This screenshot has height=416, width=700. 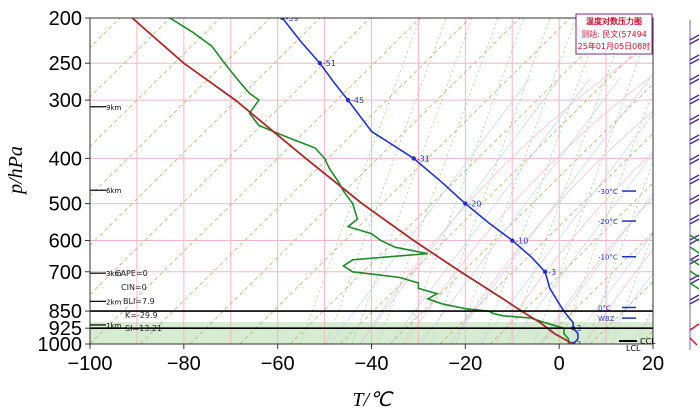 I want to click on stability-indices: CAPE=0 CIN=0 BLI=7.9 K=-29.9 SI=13.21, so click(x=138, y=301).